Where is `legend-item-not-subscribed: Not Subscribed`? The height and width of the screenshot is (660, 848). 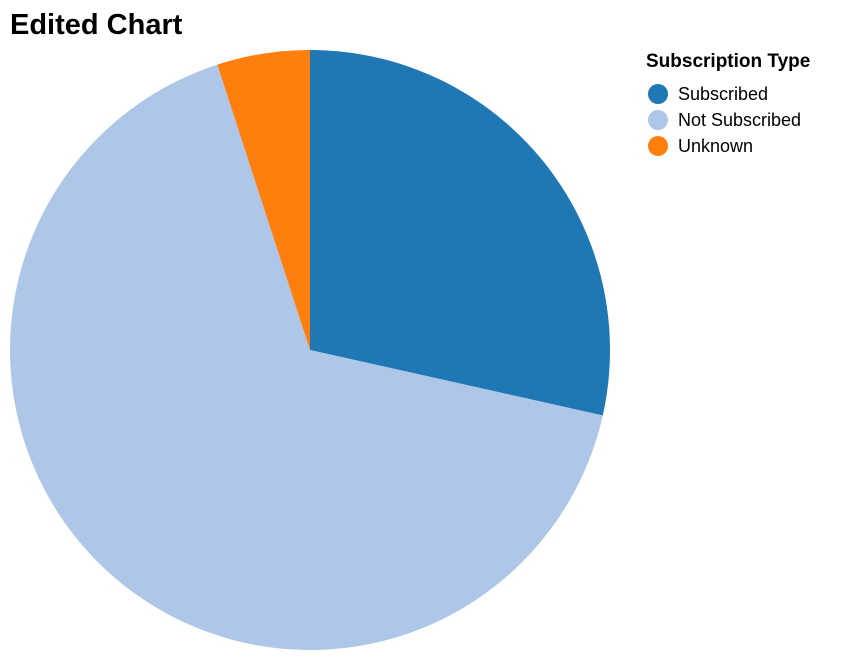 legend-item-not-subscribed: Not Subscribed is located at coordinates (728, 120).